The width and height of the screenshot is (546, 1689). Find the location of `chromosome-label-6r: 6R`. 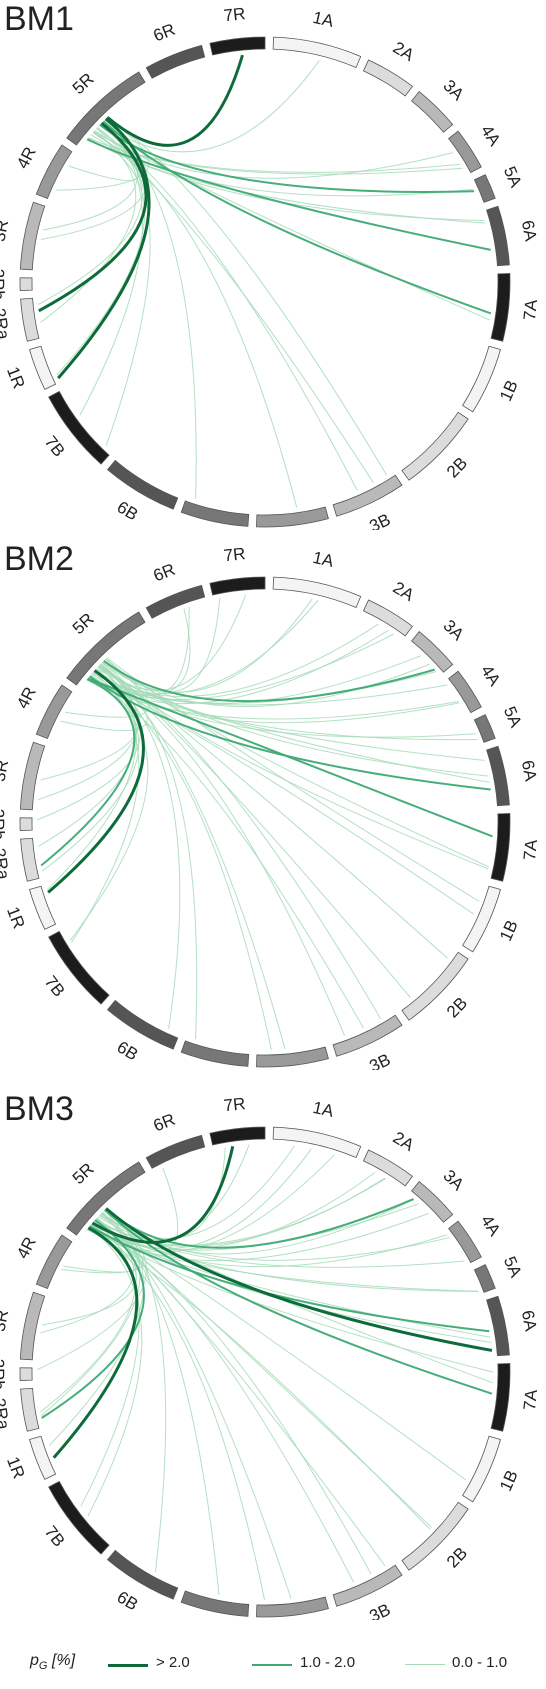

chromosome-label-6r: 6R is located at coordinates (164, 33).